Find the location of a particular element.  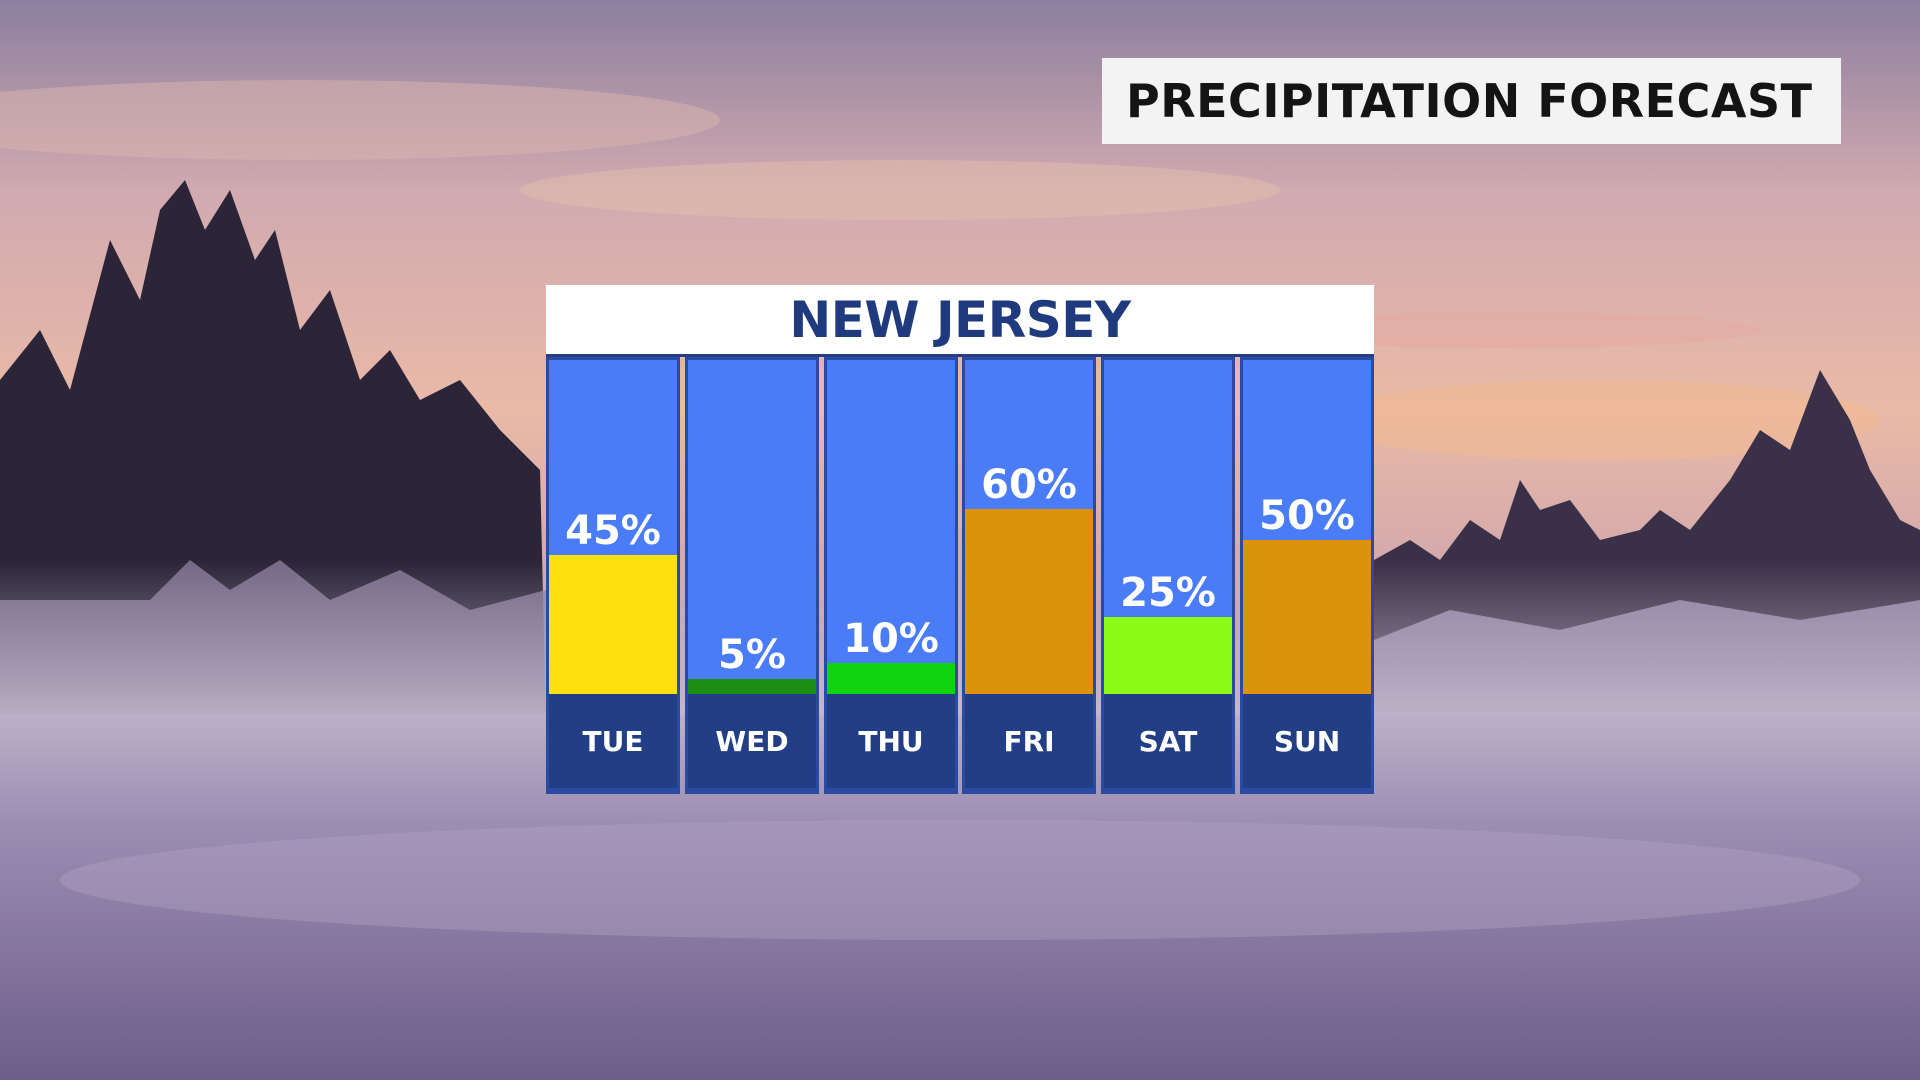

bar-column-tue: 45% TUE is located at coordinates (613, 575).